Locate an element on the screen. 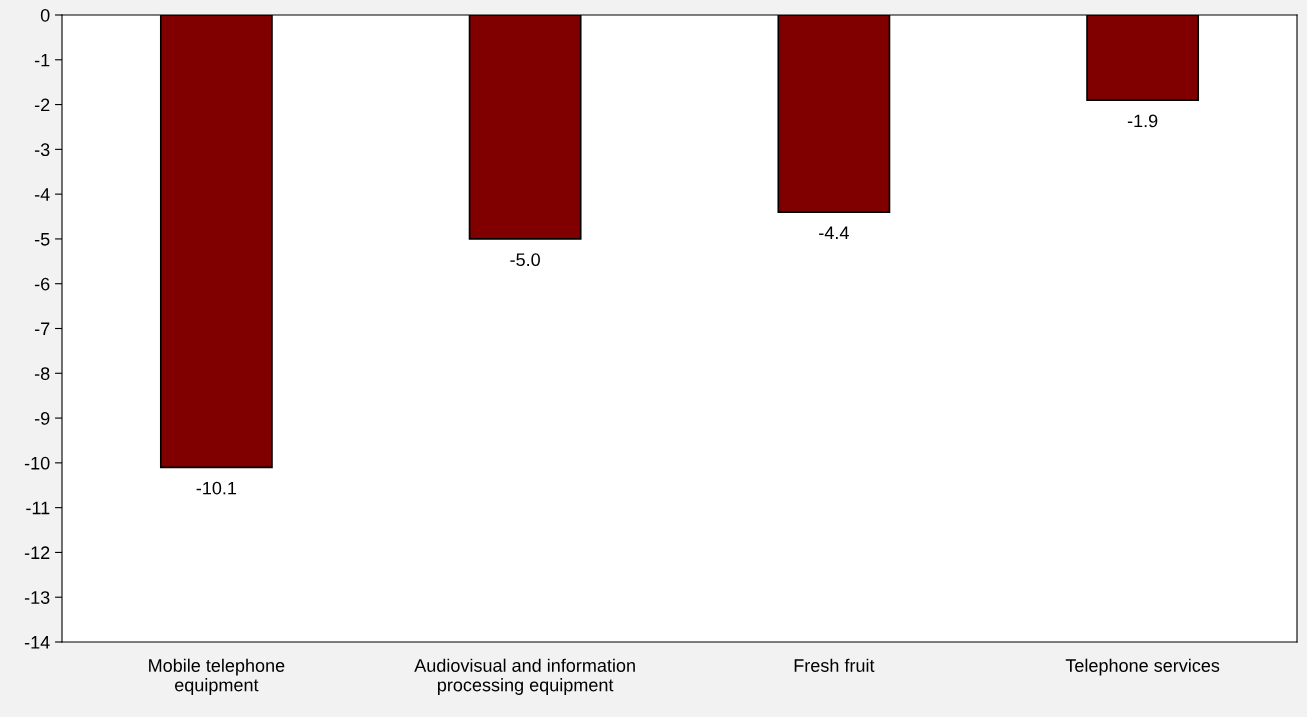  y-tick-label: -1 is located at coordinates (42, 60).